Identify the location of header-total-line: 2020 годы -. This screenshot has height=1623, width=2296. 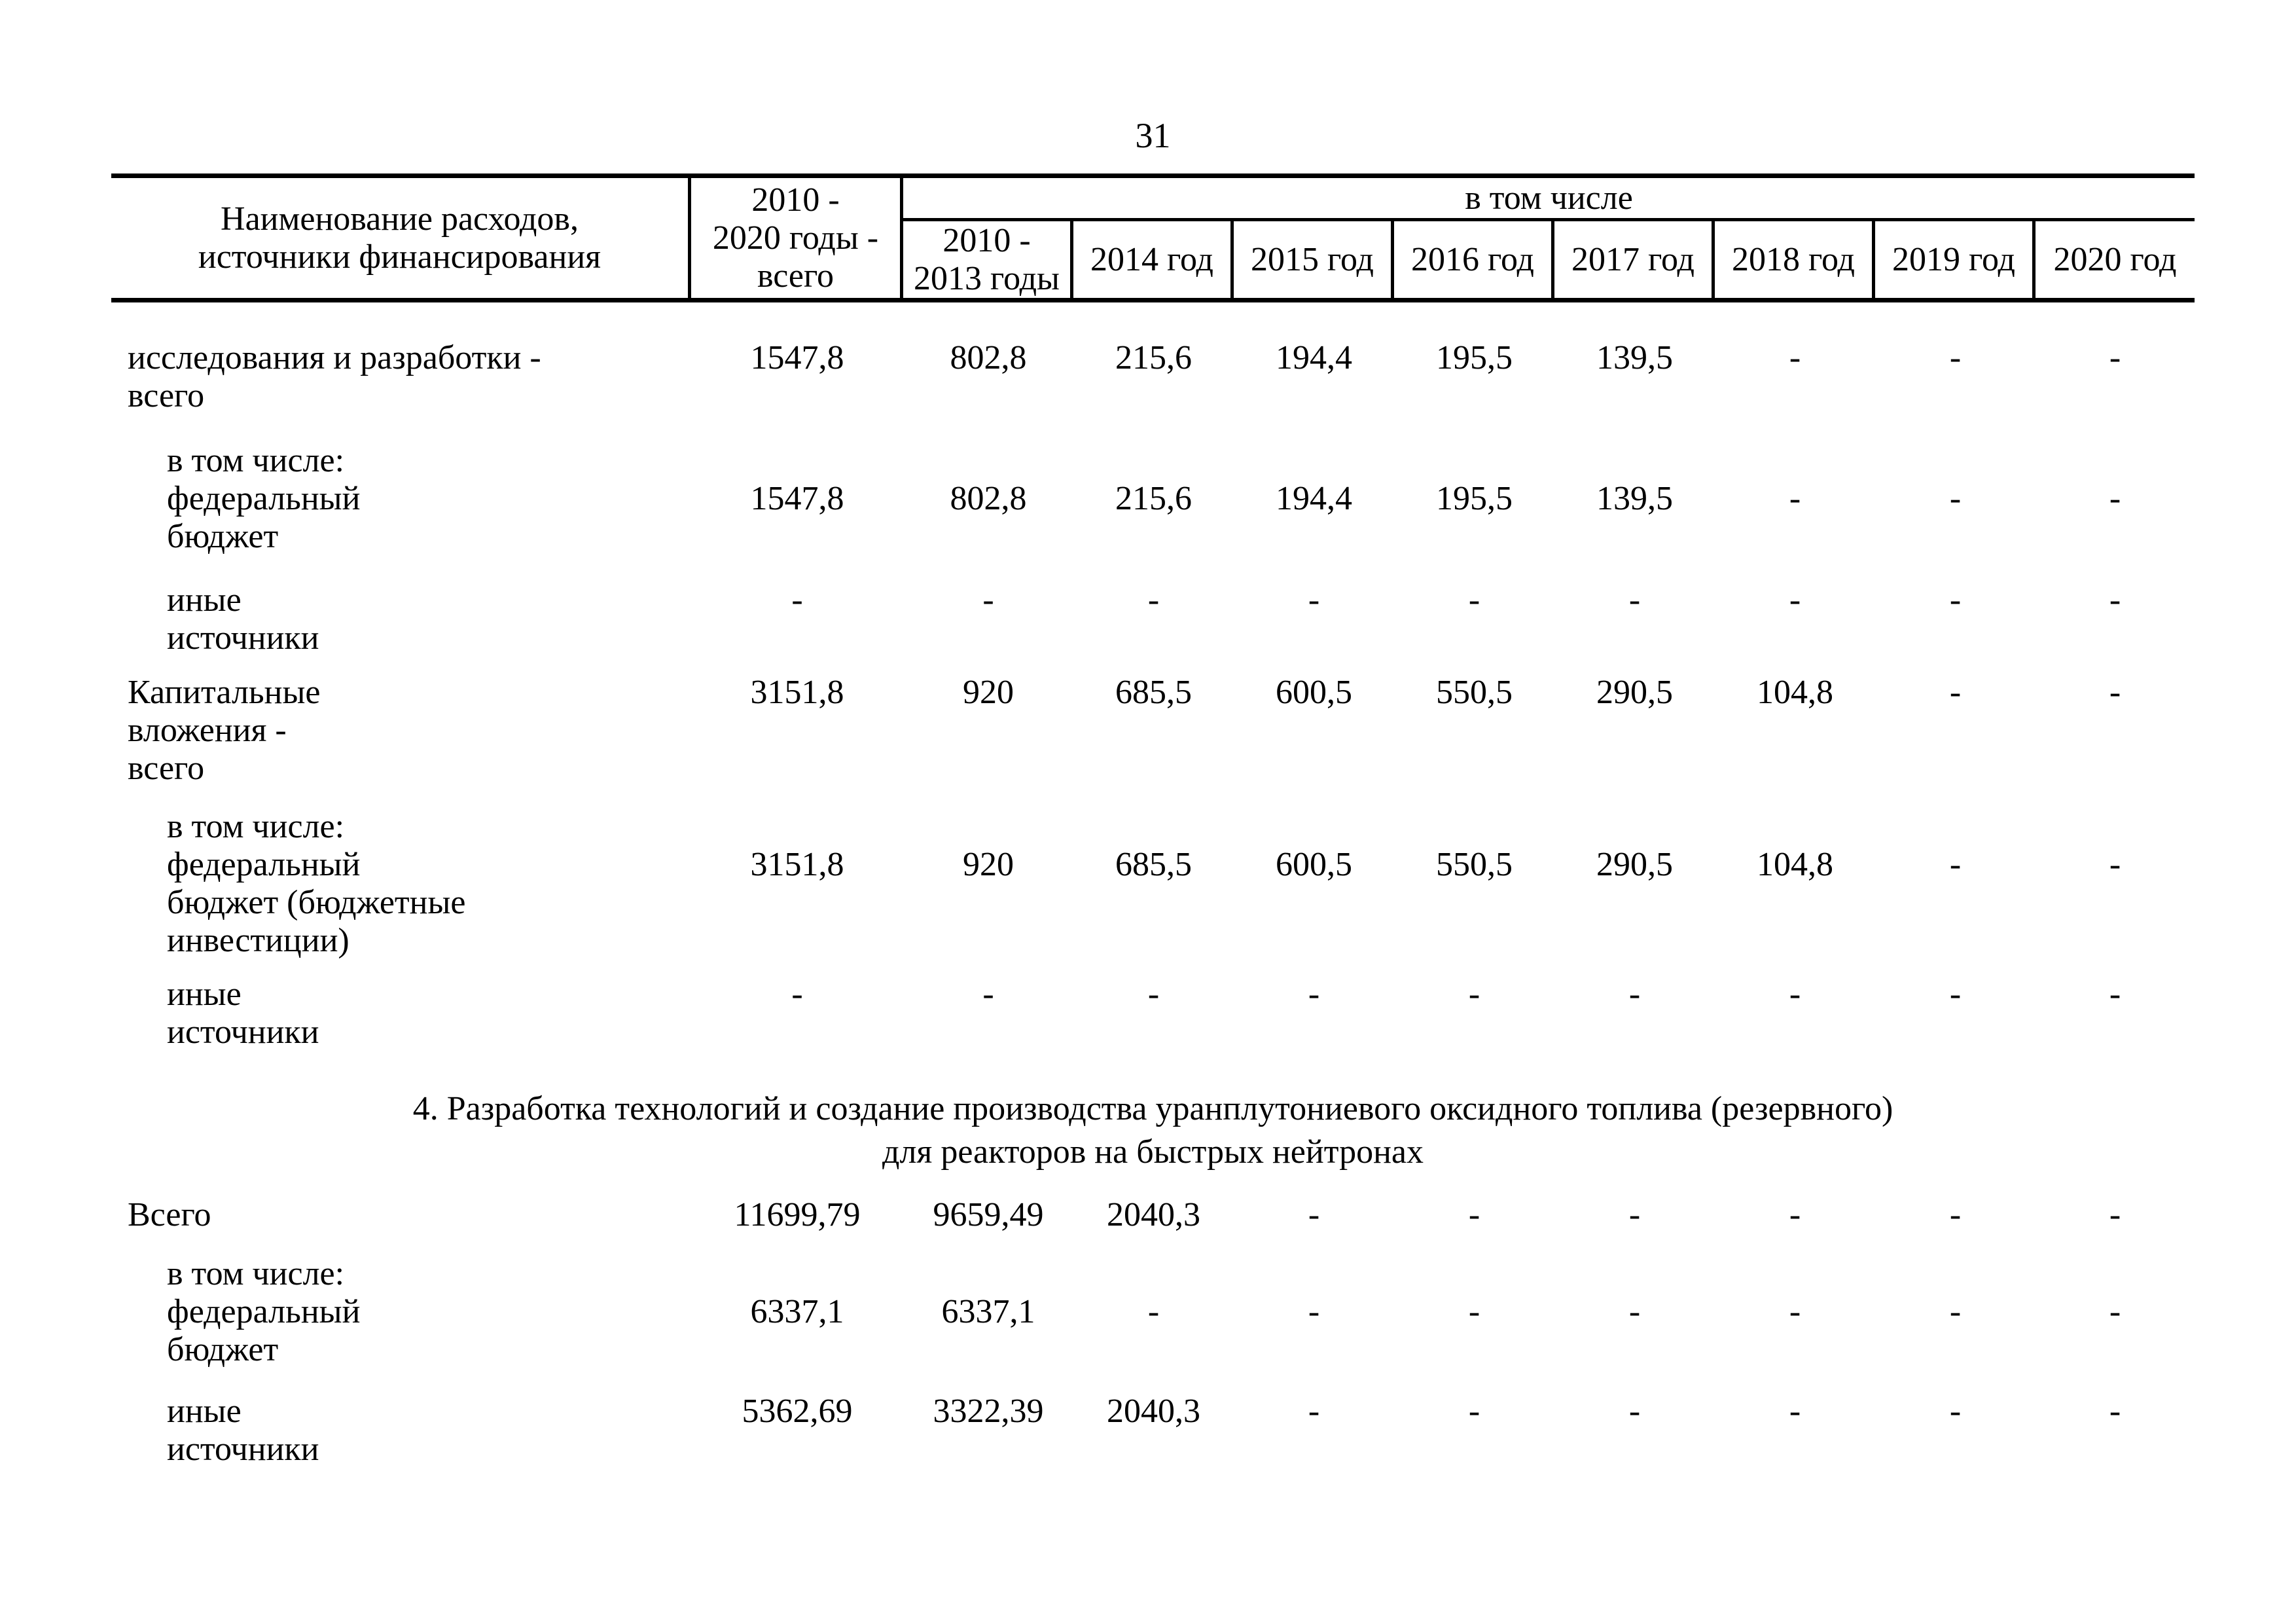
(795, 238).